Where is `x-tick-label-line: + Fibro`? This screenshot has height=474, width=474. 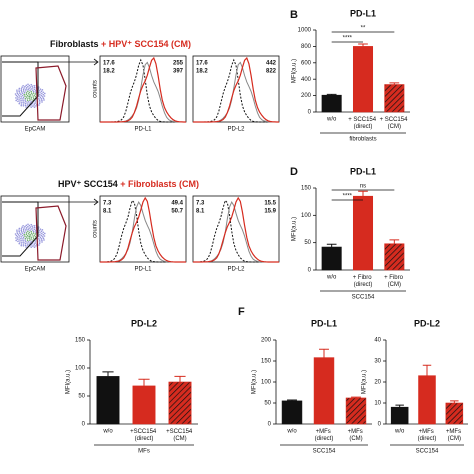
x-tick-label-line: + Fibro is located at coordinates (363, 278).